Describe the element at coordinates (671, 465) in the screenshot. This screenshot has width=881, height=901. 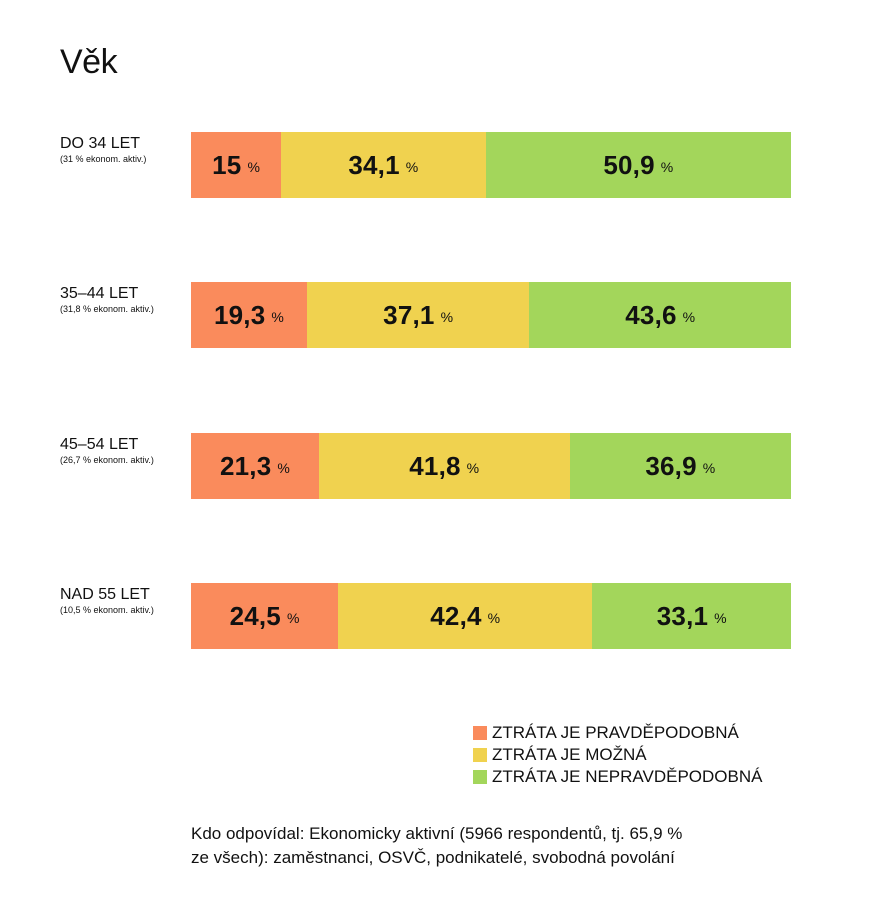
I see `data-label: 36,9` at that location.